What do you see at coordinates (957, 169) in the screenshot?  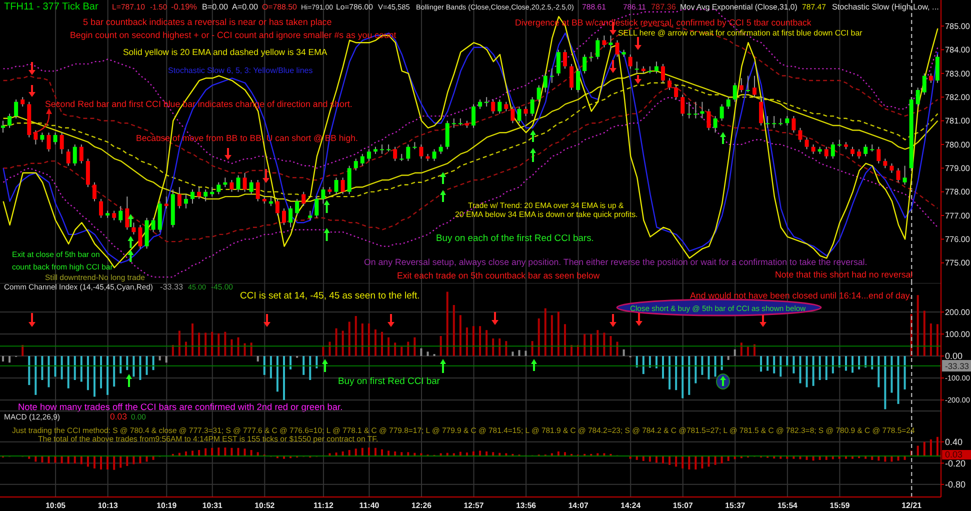 I see `y-tick-label: 779.00` at bounding box center [957, 169].